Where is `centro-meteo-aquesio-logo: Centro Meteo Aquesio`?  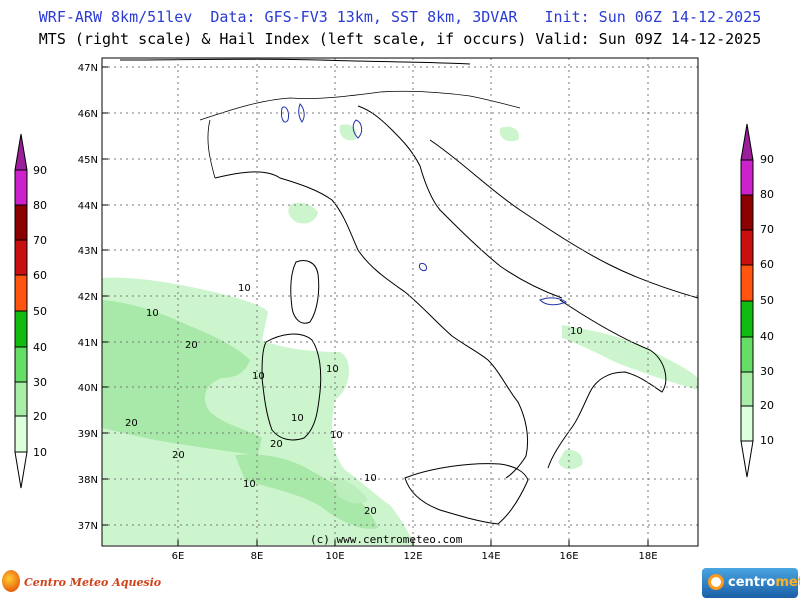 centro-meteo-aquesio-logo: Centro Meteo Aquesio is located at coordinates (81, 582).